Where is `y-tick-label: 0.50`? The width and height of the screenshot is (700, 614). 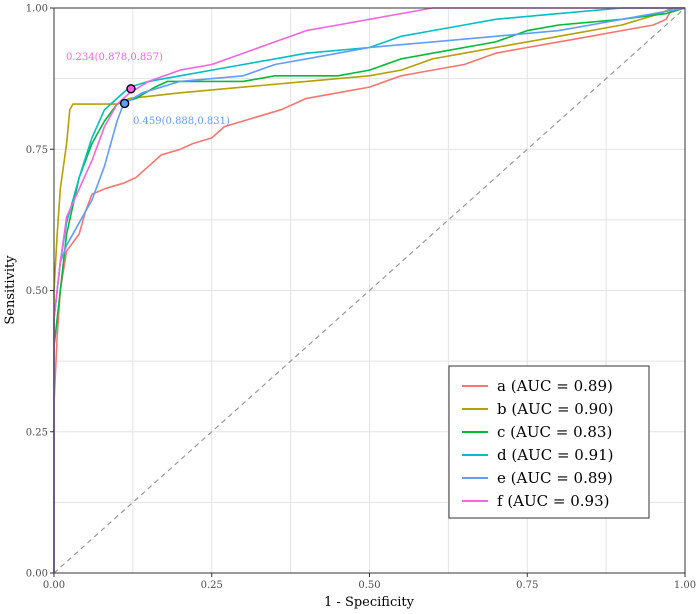 y-tick-label: 0.50 is located at coordinates (37, 291).